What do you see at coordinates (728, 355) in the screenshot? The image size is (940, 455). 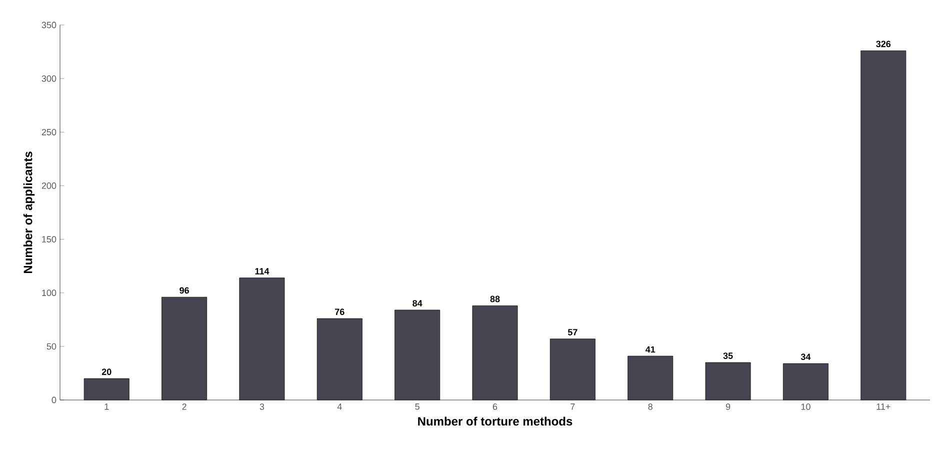 I see `data-label: 35` at bounding box center [728, 355].